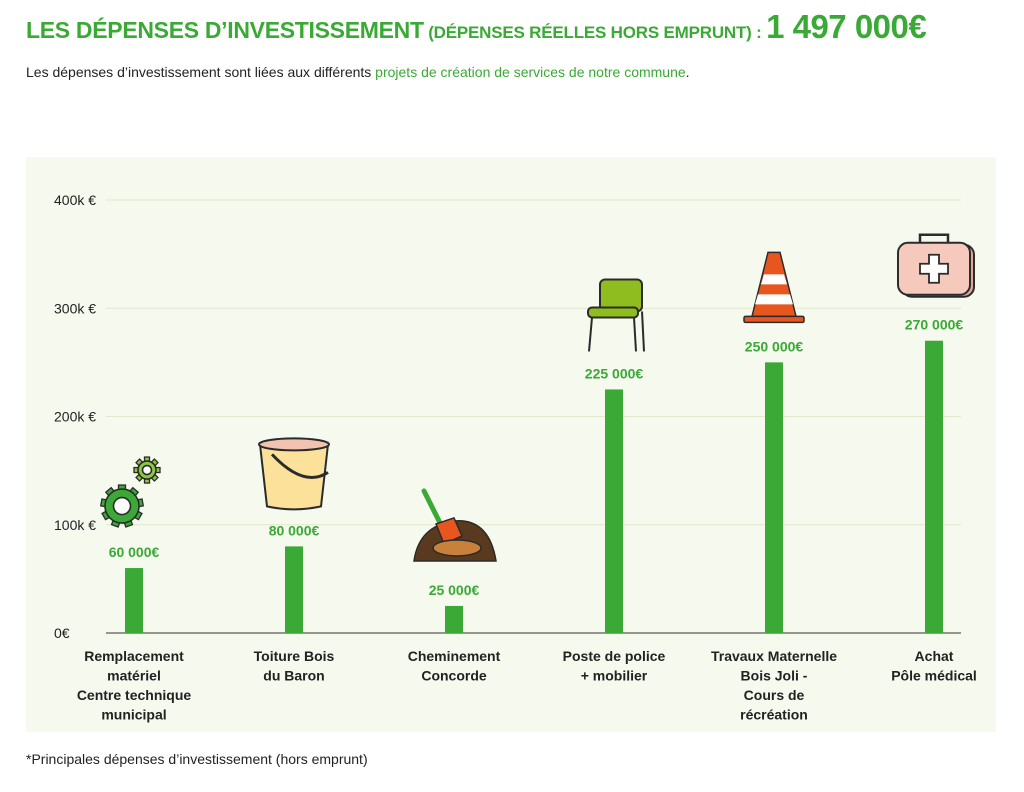 This screenshot has height=792, width=1024. I want to click on shovel-dirt-icon, so click(455, 525).